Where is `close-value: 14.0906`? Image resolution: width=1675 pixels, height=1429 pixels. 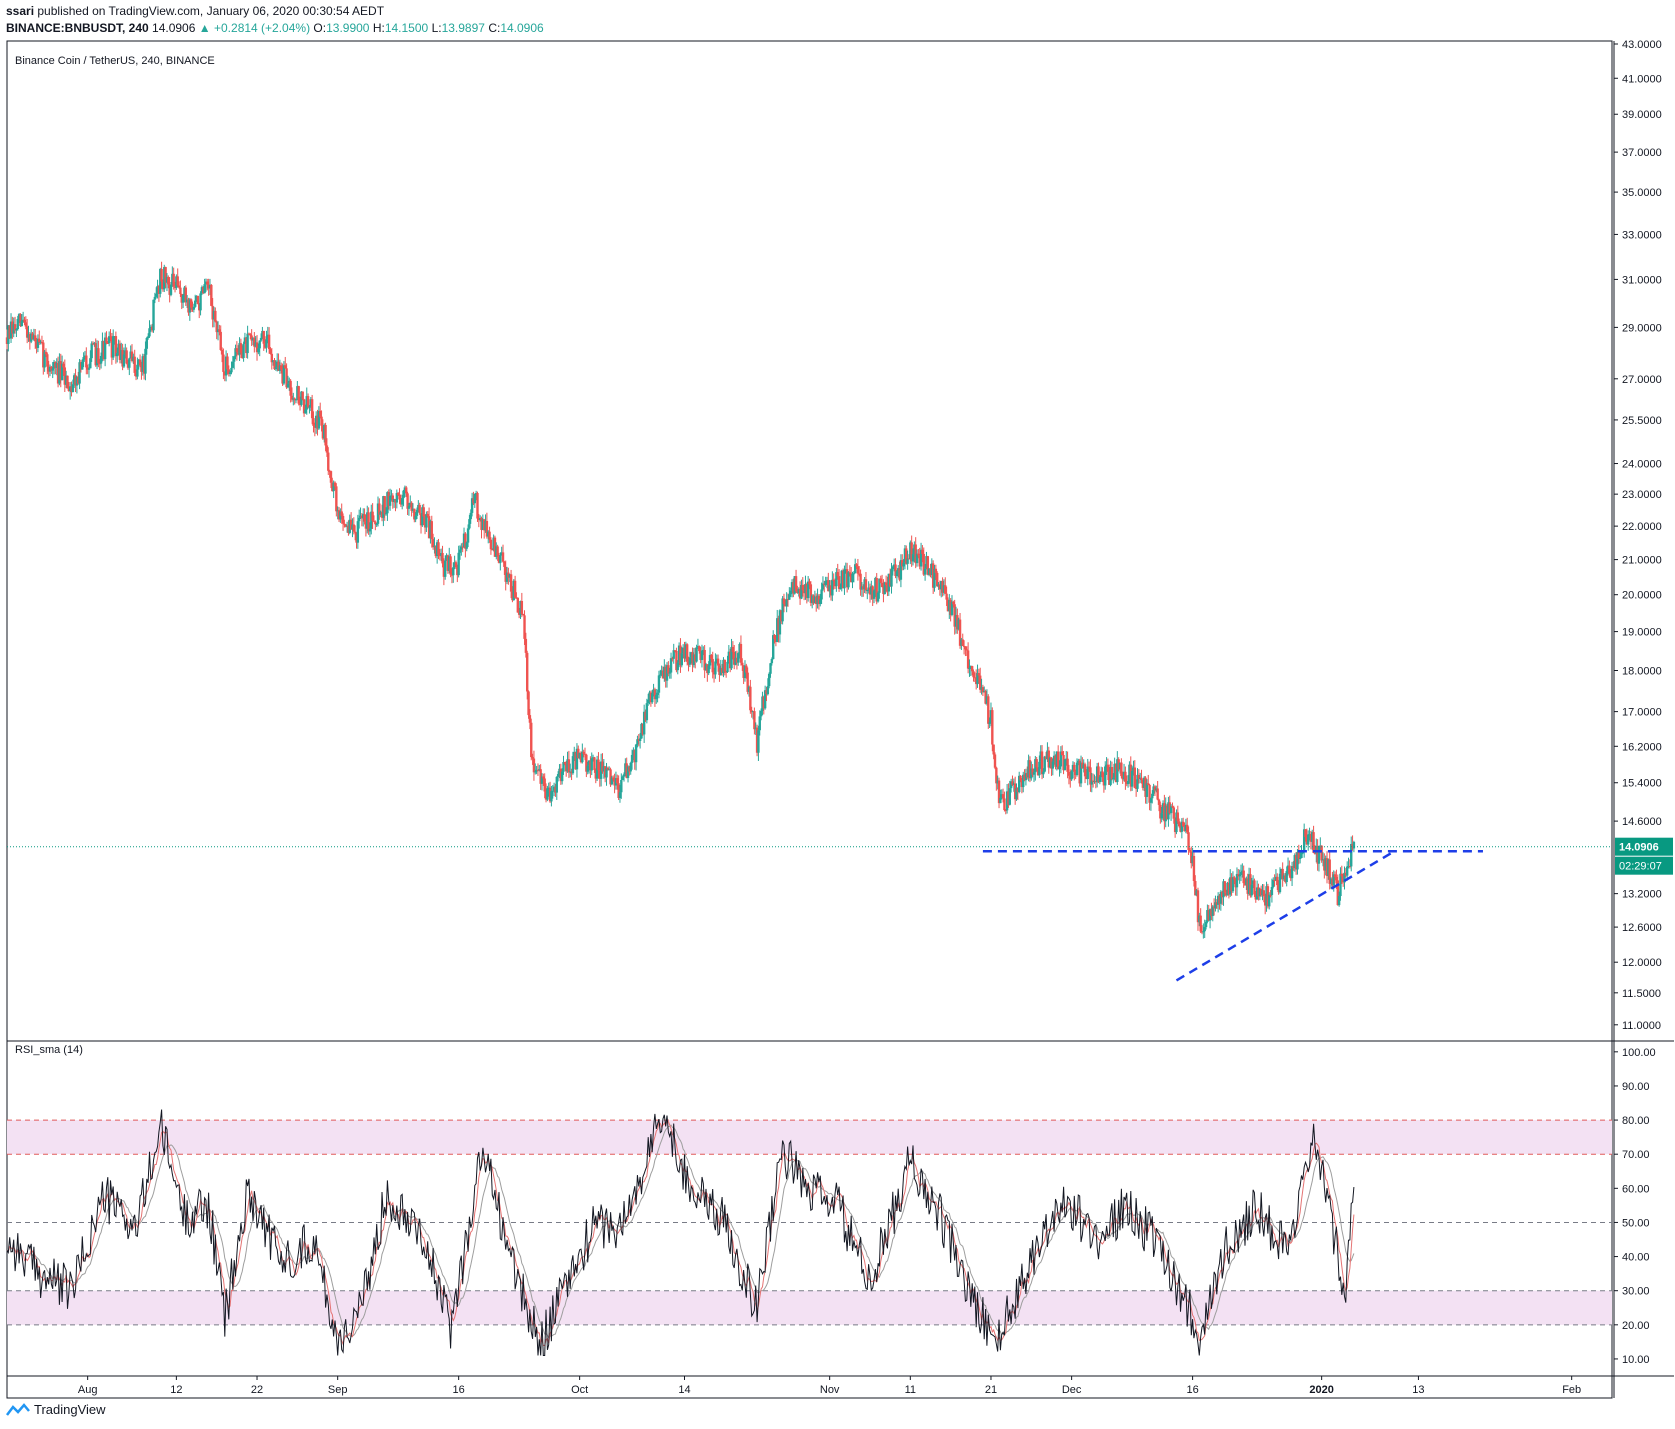
close-value: 14.0906 is located at coordinates (522, 28).